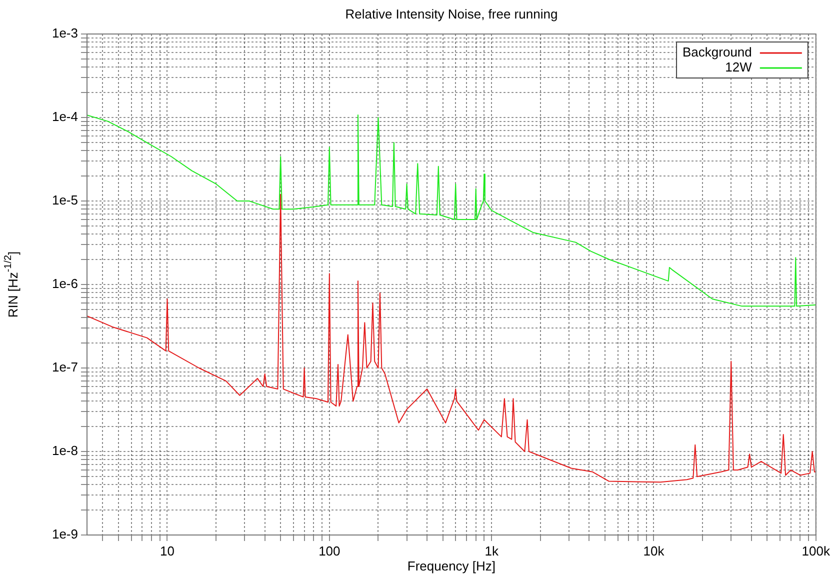  Describe the element at coordinates (65, 367) in the screenshot. I see `y-tick-label: 1e-7` at that location.